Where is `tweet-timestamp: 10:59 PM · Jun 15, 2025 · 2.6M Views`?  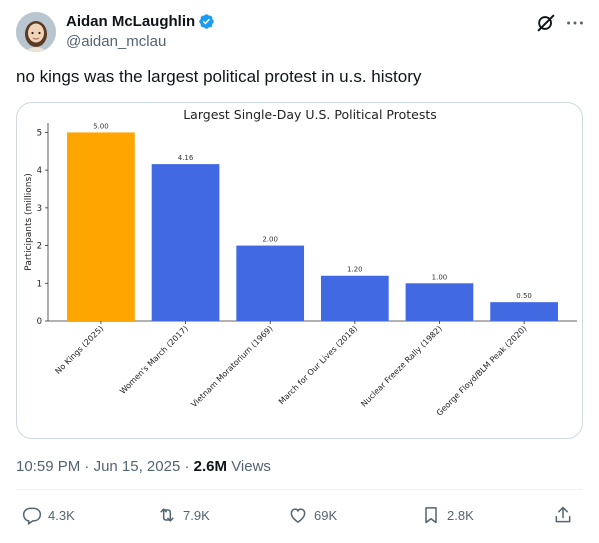
tweet-timestamp: 10:59 PM · Jun 15, 2025 · 2.6M Views is located at coordinates (143, 466).